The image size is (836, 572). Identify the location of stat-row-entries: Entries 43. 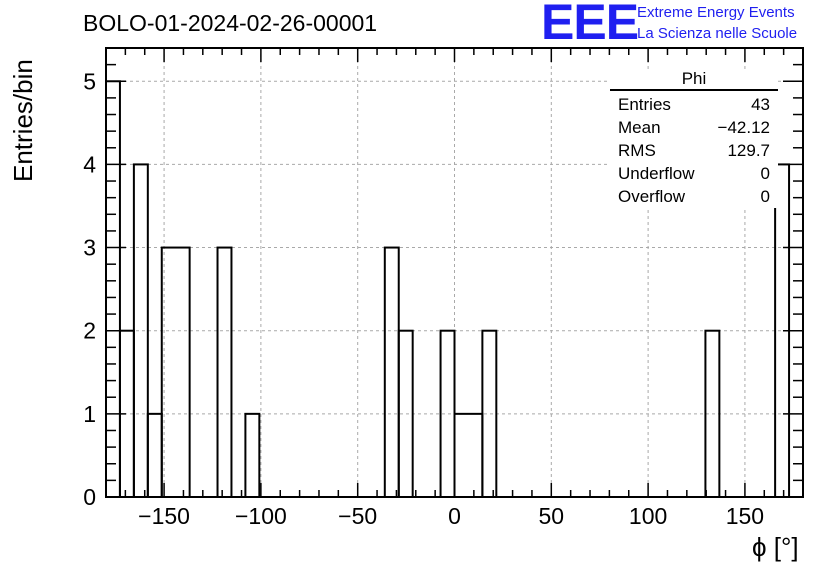
(694, 104).